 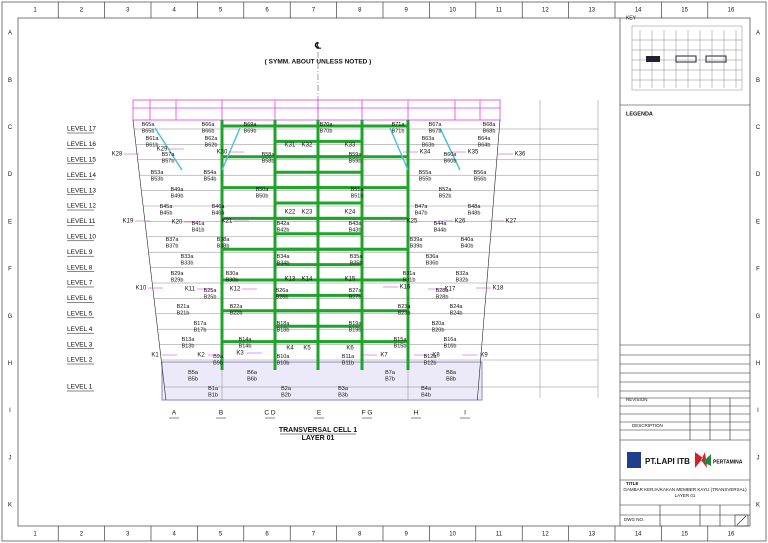 What do you see at coordinates (201, 356) in the screenshot?
I see `connection-label: K2` at bounding box center [201, 356].